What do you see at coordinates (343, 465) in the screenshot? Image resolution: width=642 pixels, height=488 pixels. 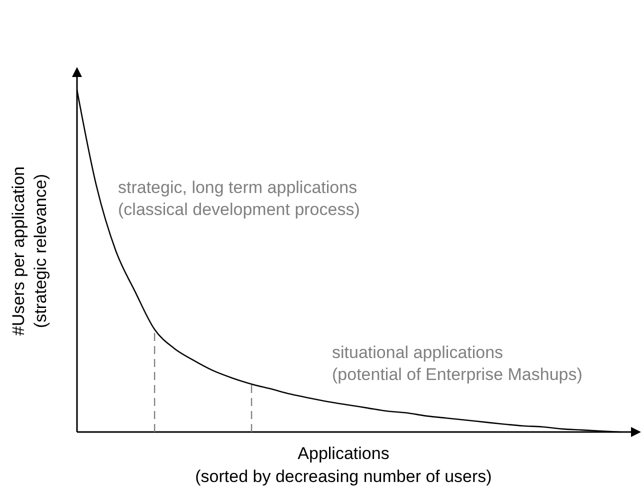 I see `x-axis-title: Applications (sorted by decreasing number of users)` at bounding box center [343, 465].